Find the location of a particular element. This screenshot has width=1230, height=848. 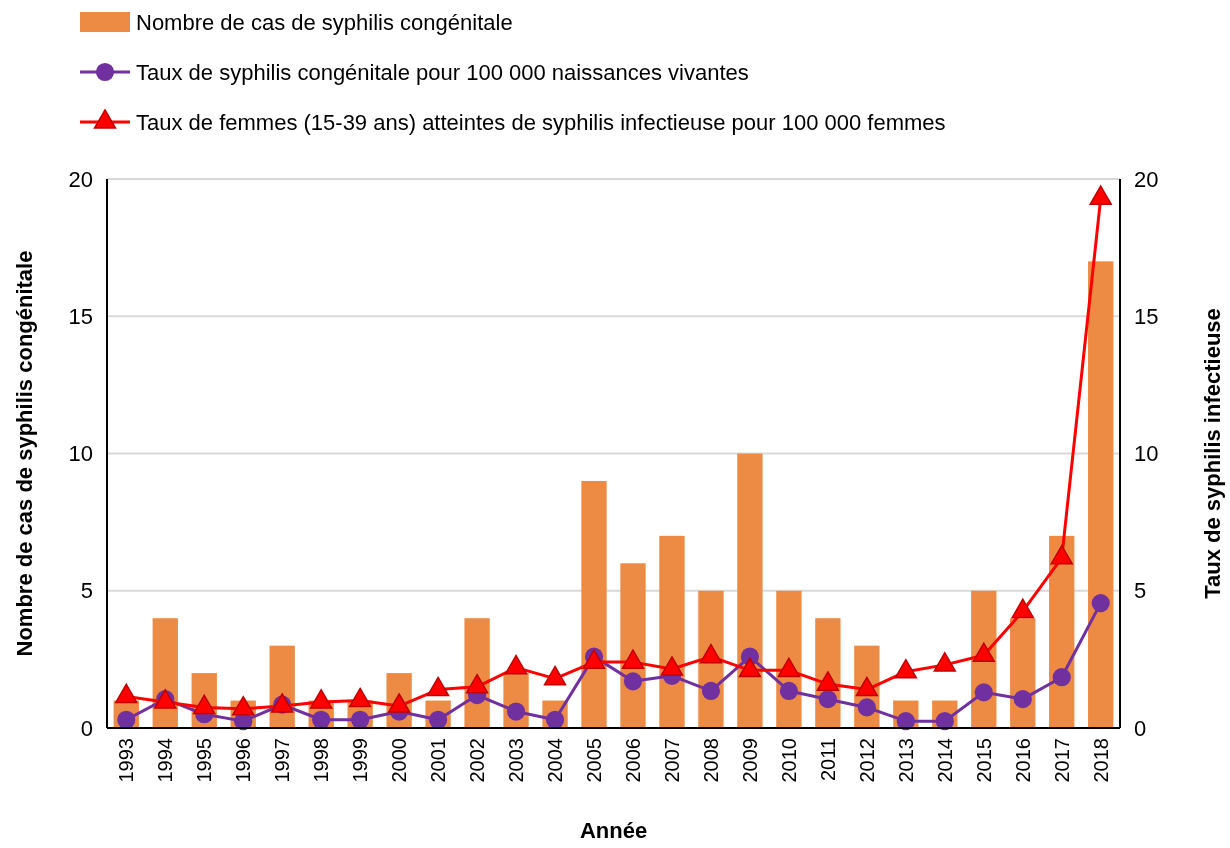

y2-axis-title: Taux de syphilis infectieuse is located at coordinates (1212, 453).